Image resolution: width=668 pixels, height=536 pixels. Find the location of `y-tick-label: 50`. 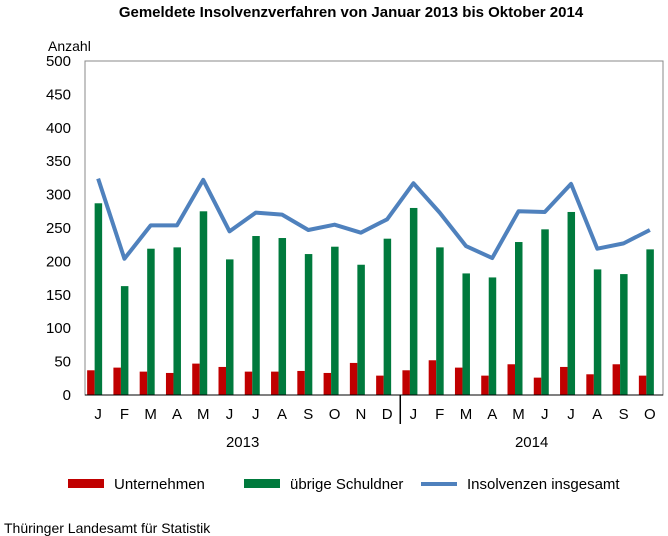

y-tick-label: 50 is located at coordinates (62, 362).